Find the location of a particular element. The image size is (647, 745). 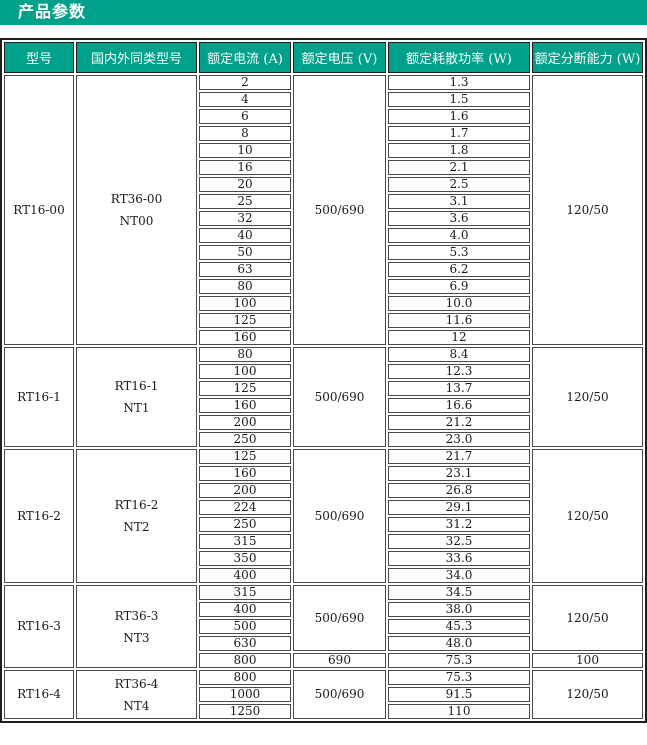

power-dissipation-cell: 2.5 is located at coordinates (459, 184).